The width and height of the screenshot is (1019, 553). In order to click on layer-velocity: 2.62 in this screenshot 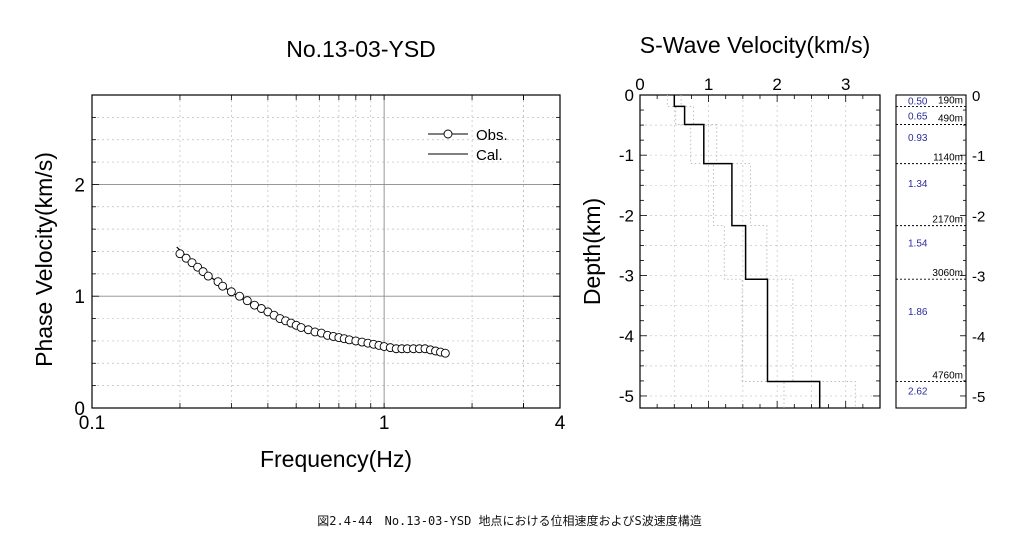, I will do `click(918, 391)`.